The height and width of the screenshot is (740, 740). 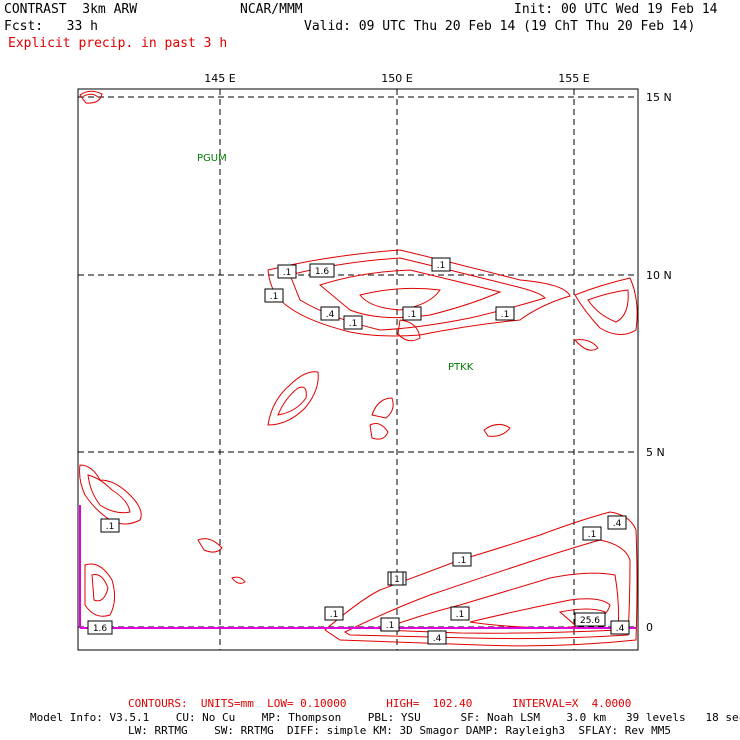 What do you see at coordinates (573, 78) in the screenshot?
I see `lon-label: 155 E` at bounding box center [573, 78].